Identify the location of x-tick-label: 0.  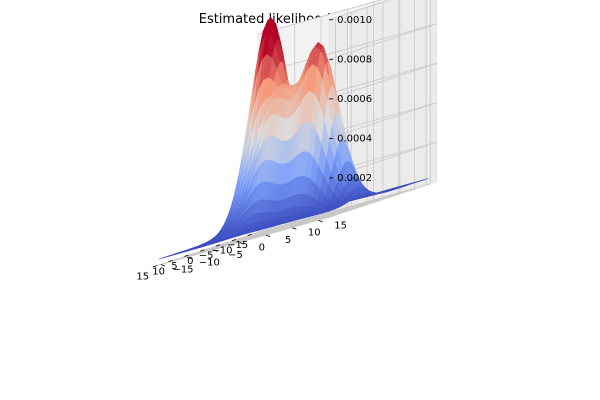
(190, 261).